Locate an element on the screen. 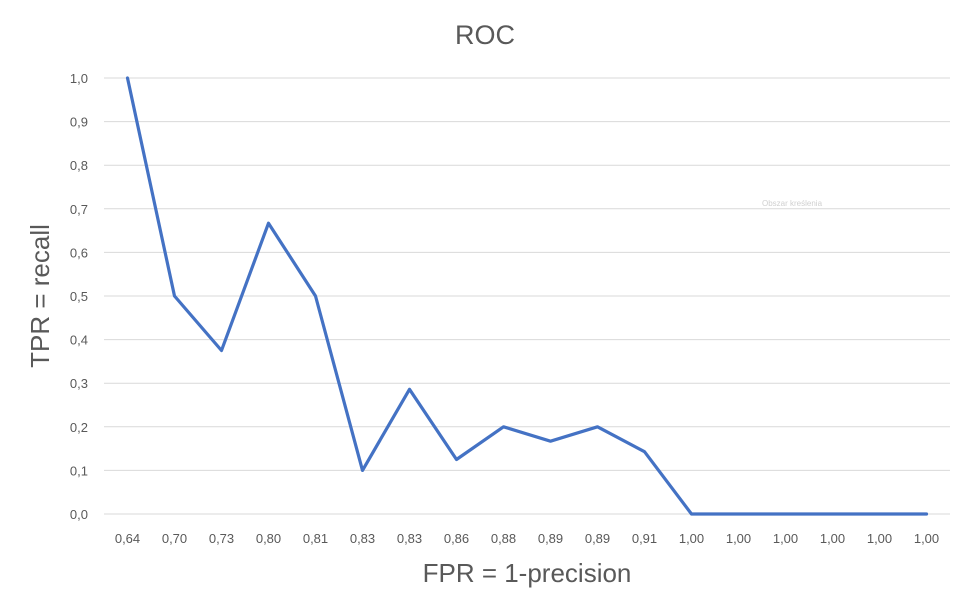  y-tick-label: 0,9 is located at coordinates (79, 122).